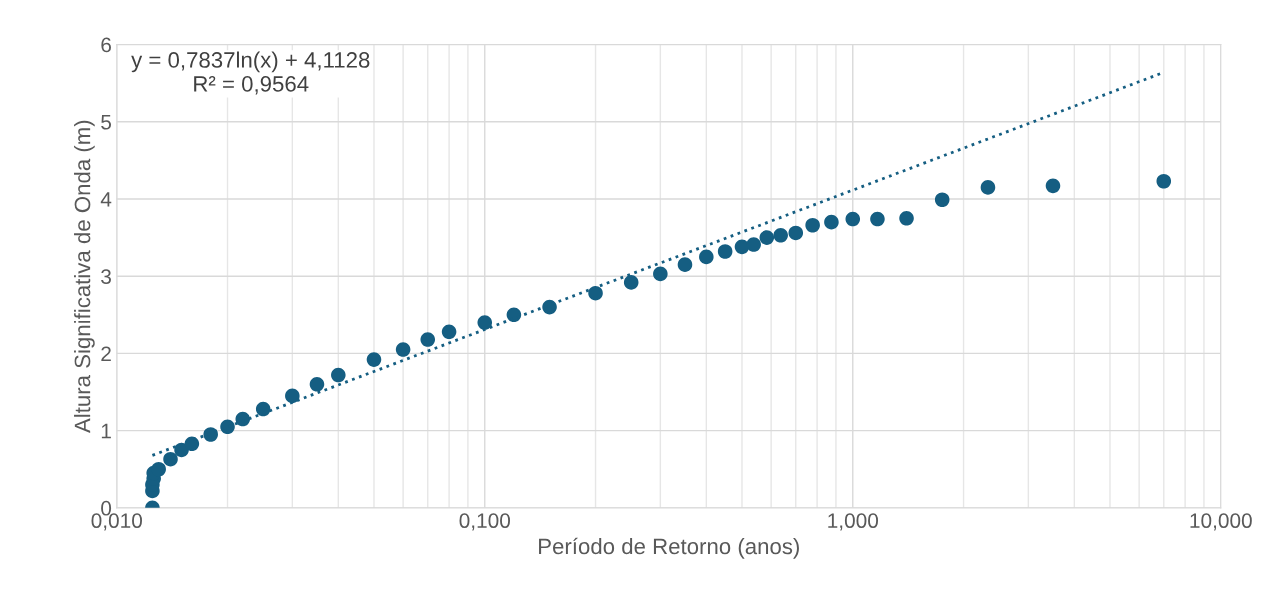  Describe the element at coordinates (84, 277) in the screenshot. I see `y-axis-title: Altura Significativa de Onda (m)` at that location.